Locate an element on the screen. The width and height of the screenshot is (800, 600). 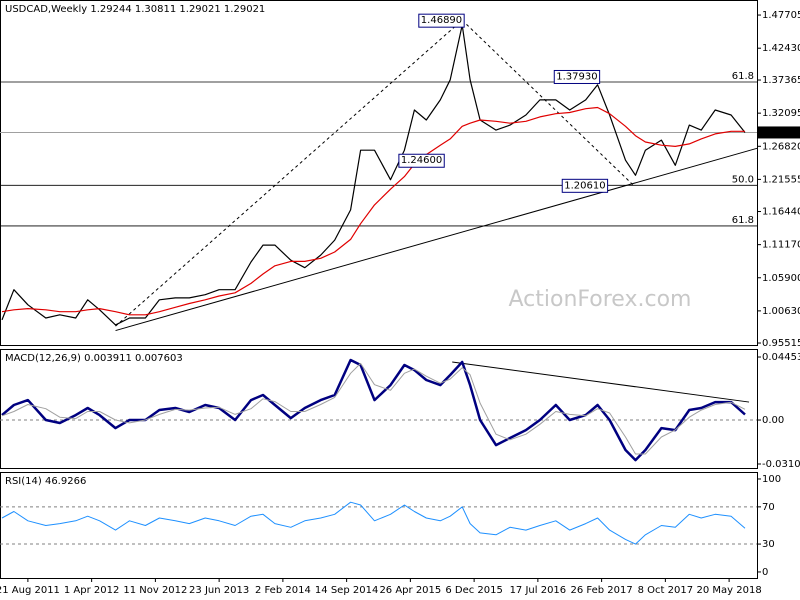
x-tick-label: 1 Apr 2012 is located at coordinates (91, 590).